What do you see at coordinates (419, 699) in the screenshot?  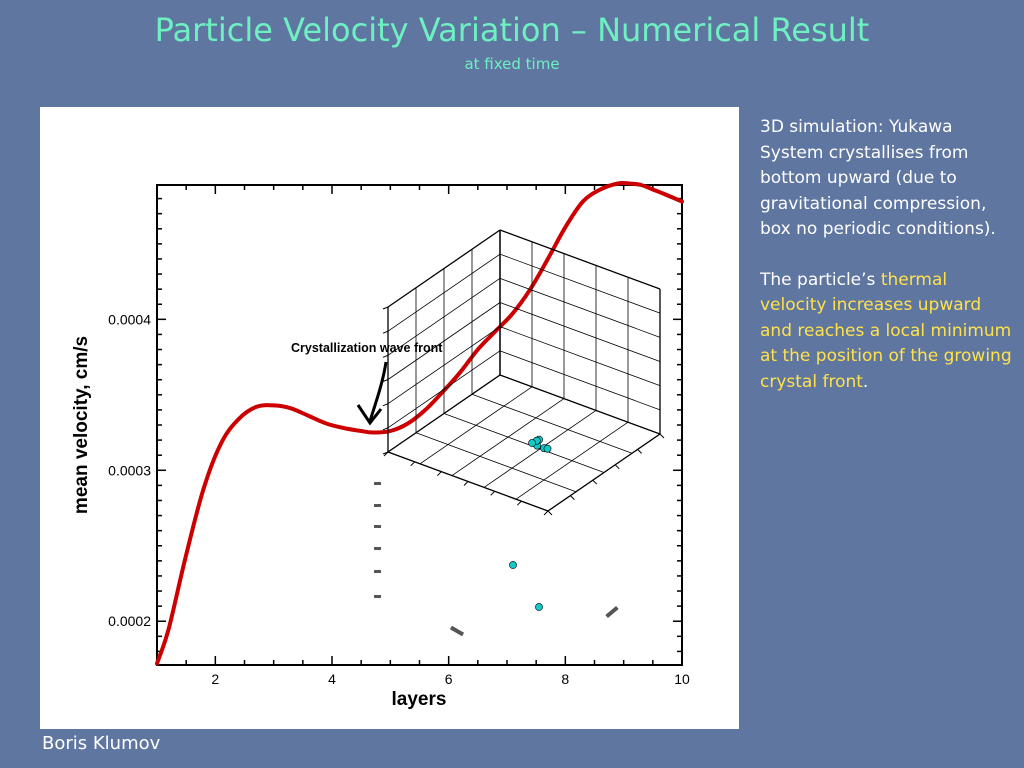 I see `x-axis-title: layers` at bounding box center [419, 699].